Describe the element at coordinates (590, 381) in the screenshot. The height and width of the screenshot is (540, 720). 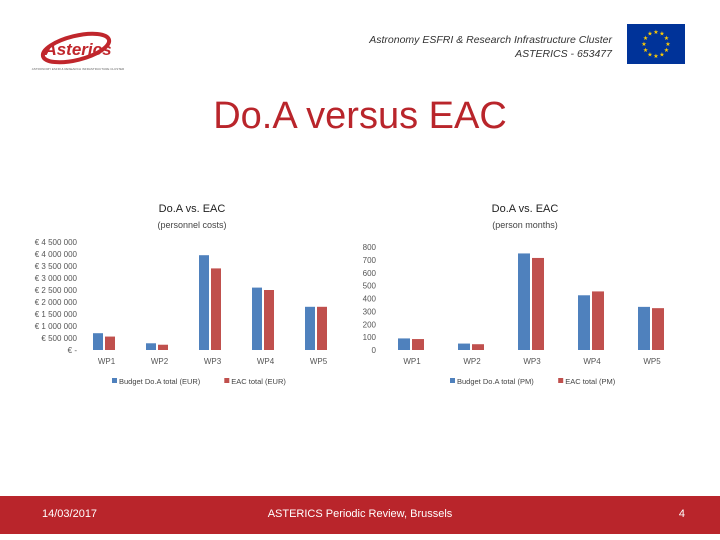
I see `legend-label-eac: EAC total (PM)` at that location.